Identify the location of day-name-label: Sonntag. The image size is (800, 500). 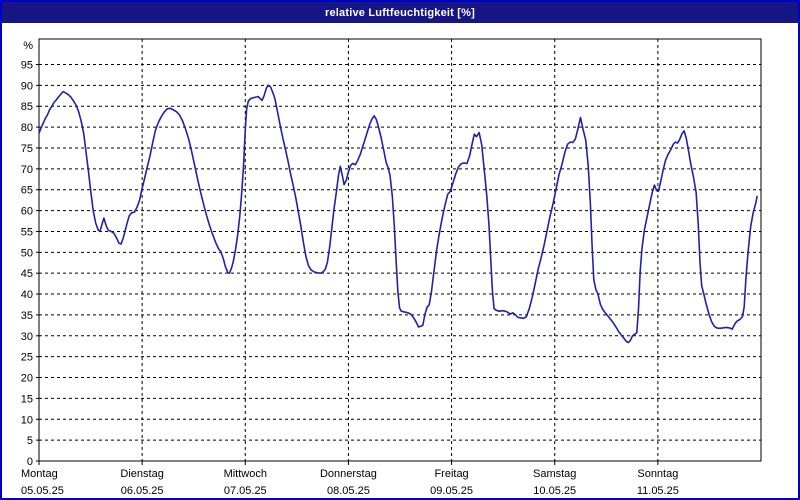
(657, 474).